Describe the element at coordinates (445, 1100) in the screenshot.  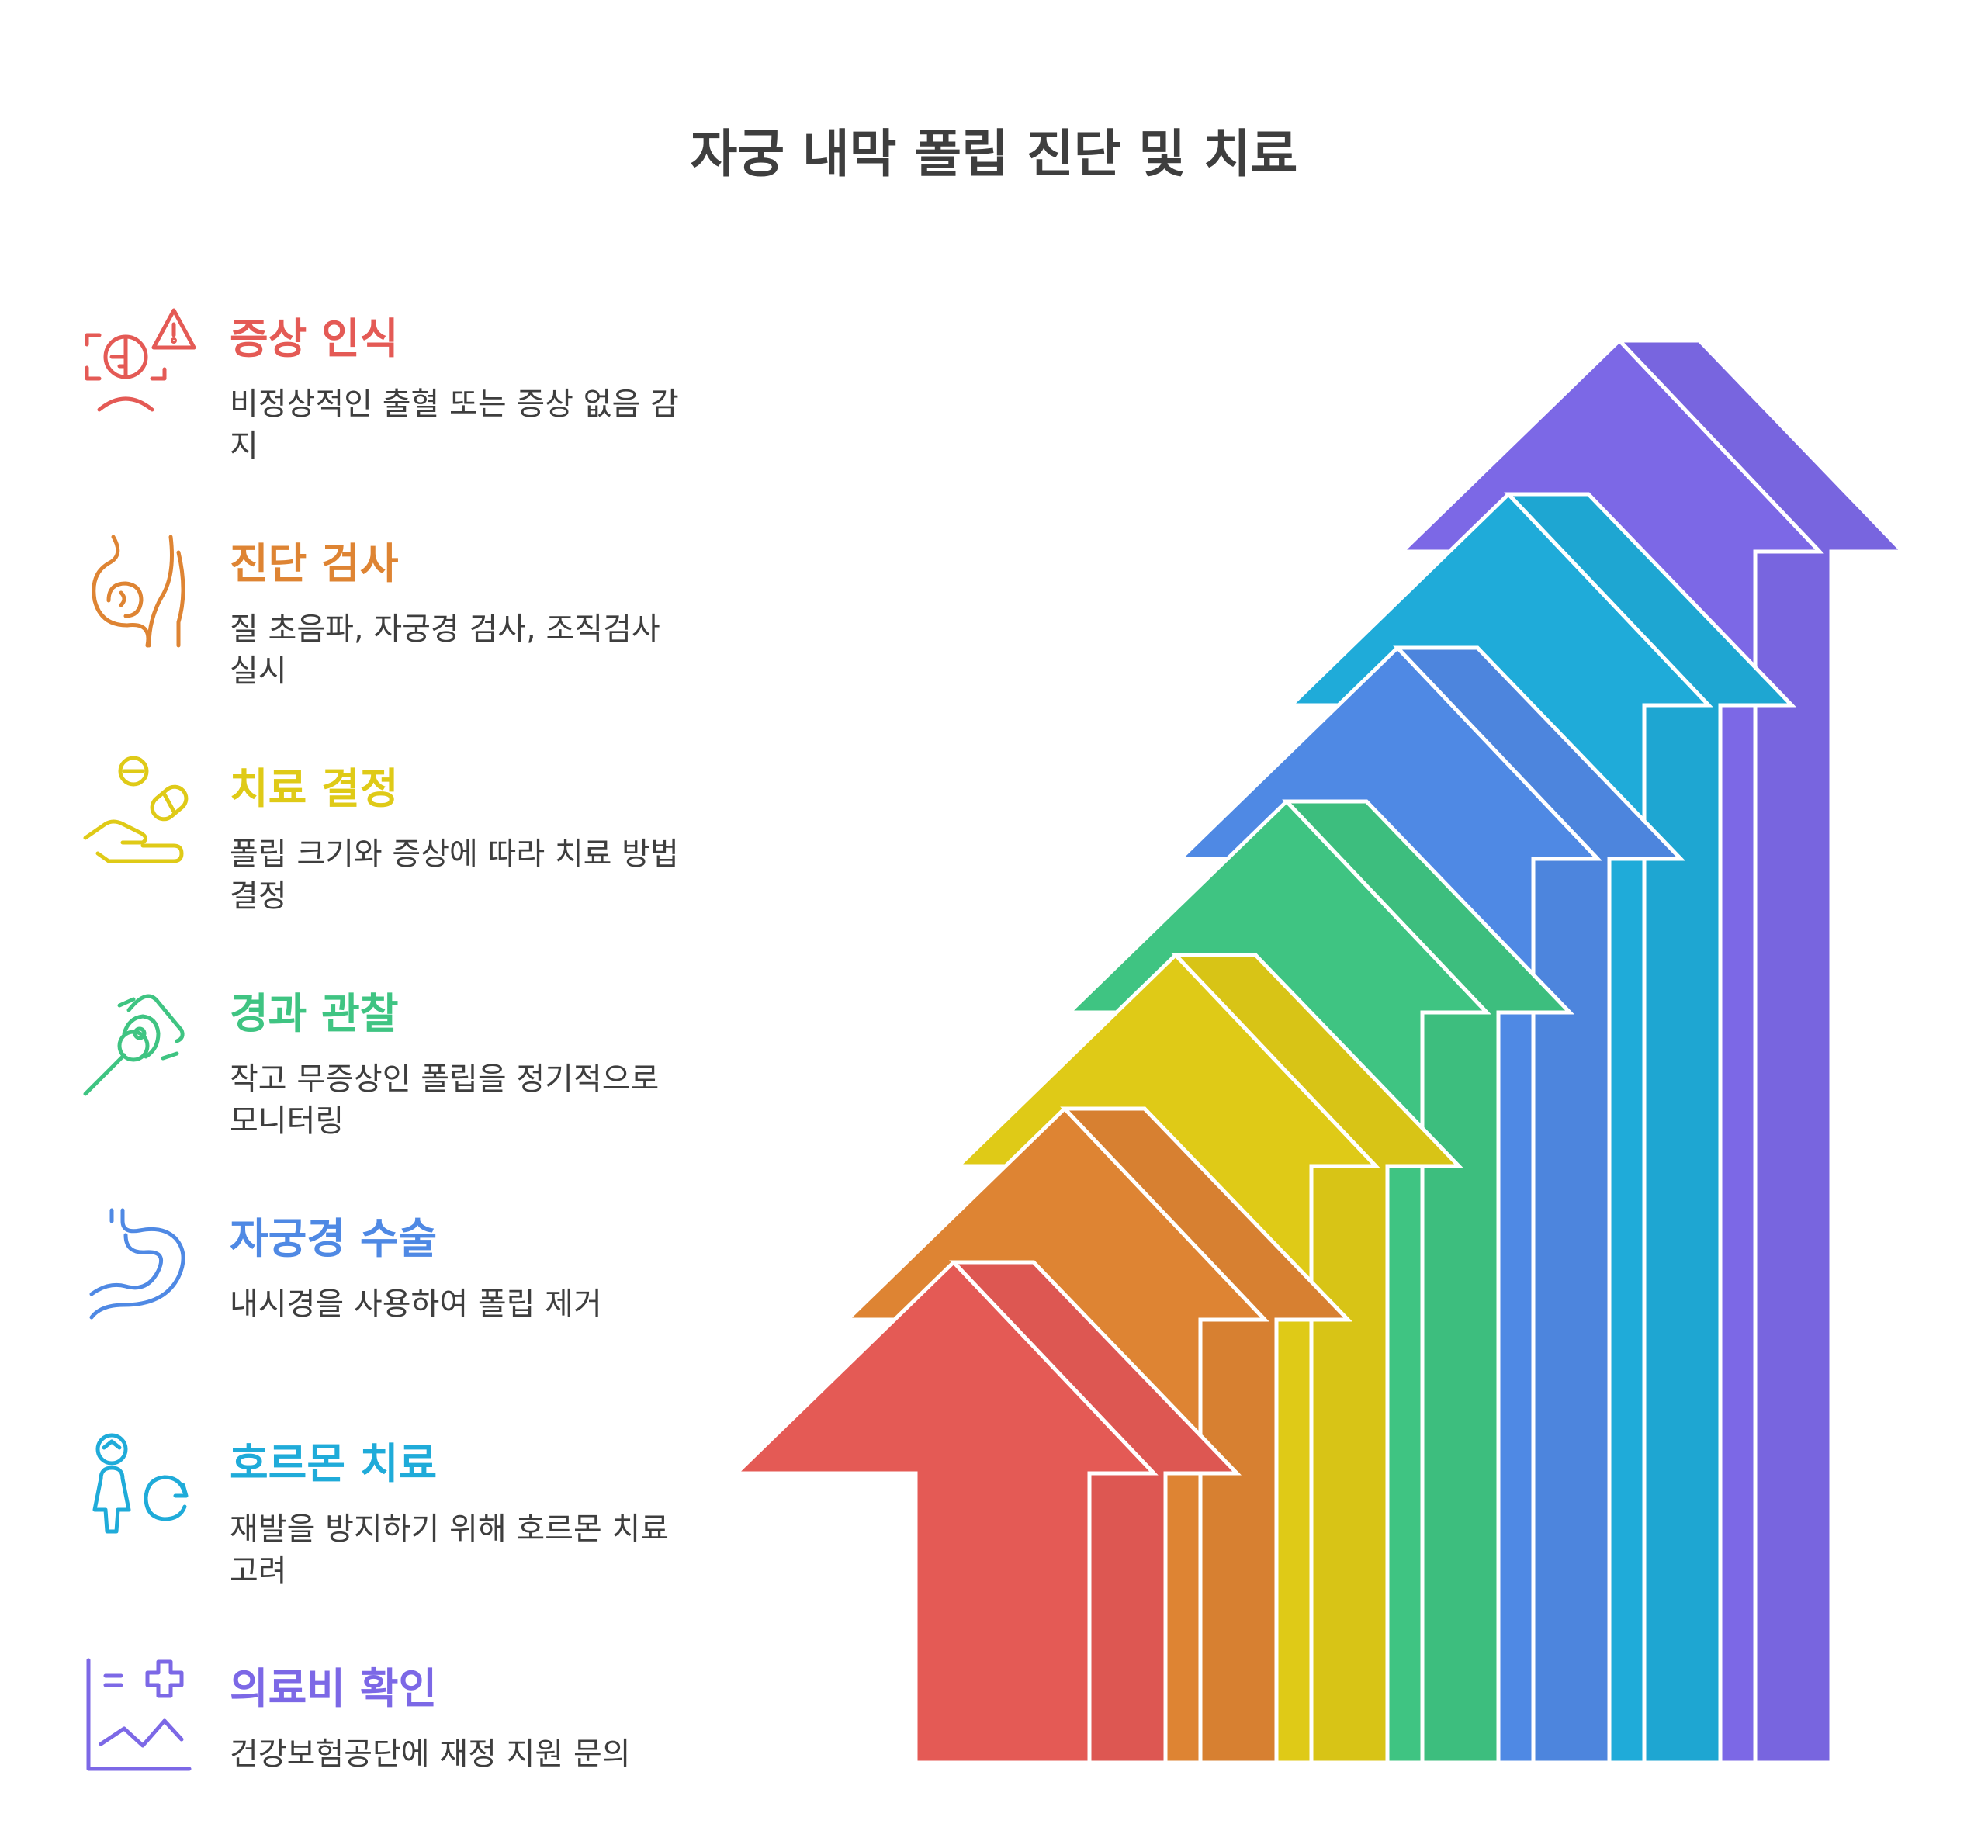
I see `step-desc-follow-up-observation: 작고 무증상인 폴립을 정기적으로 모니터링` at that location.